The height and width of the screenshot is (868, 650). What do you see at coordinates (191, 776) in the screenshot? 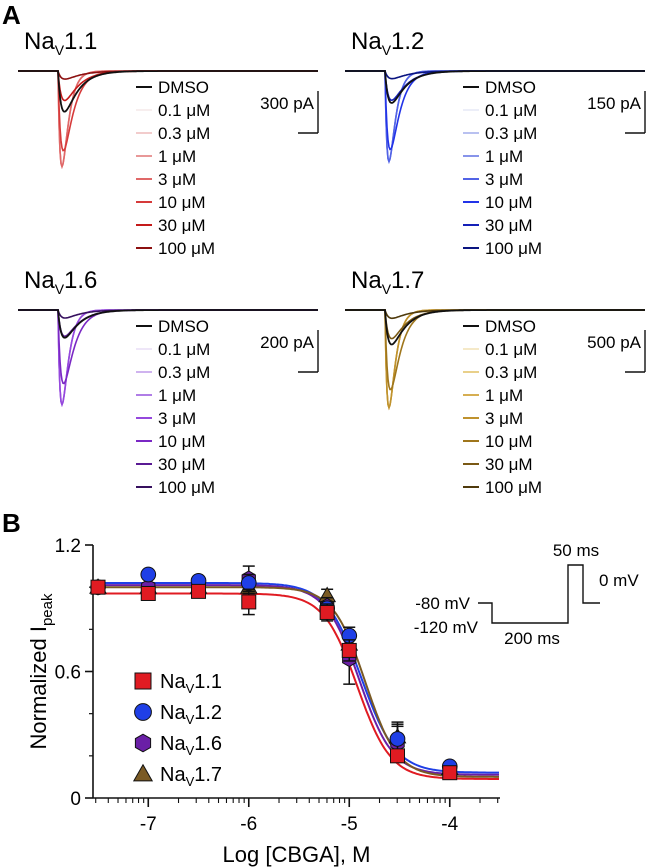
I see `legend-series-4: NaV1.7` at bounding box center [191, 776].